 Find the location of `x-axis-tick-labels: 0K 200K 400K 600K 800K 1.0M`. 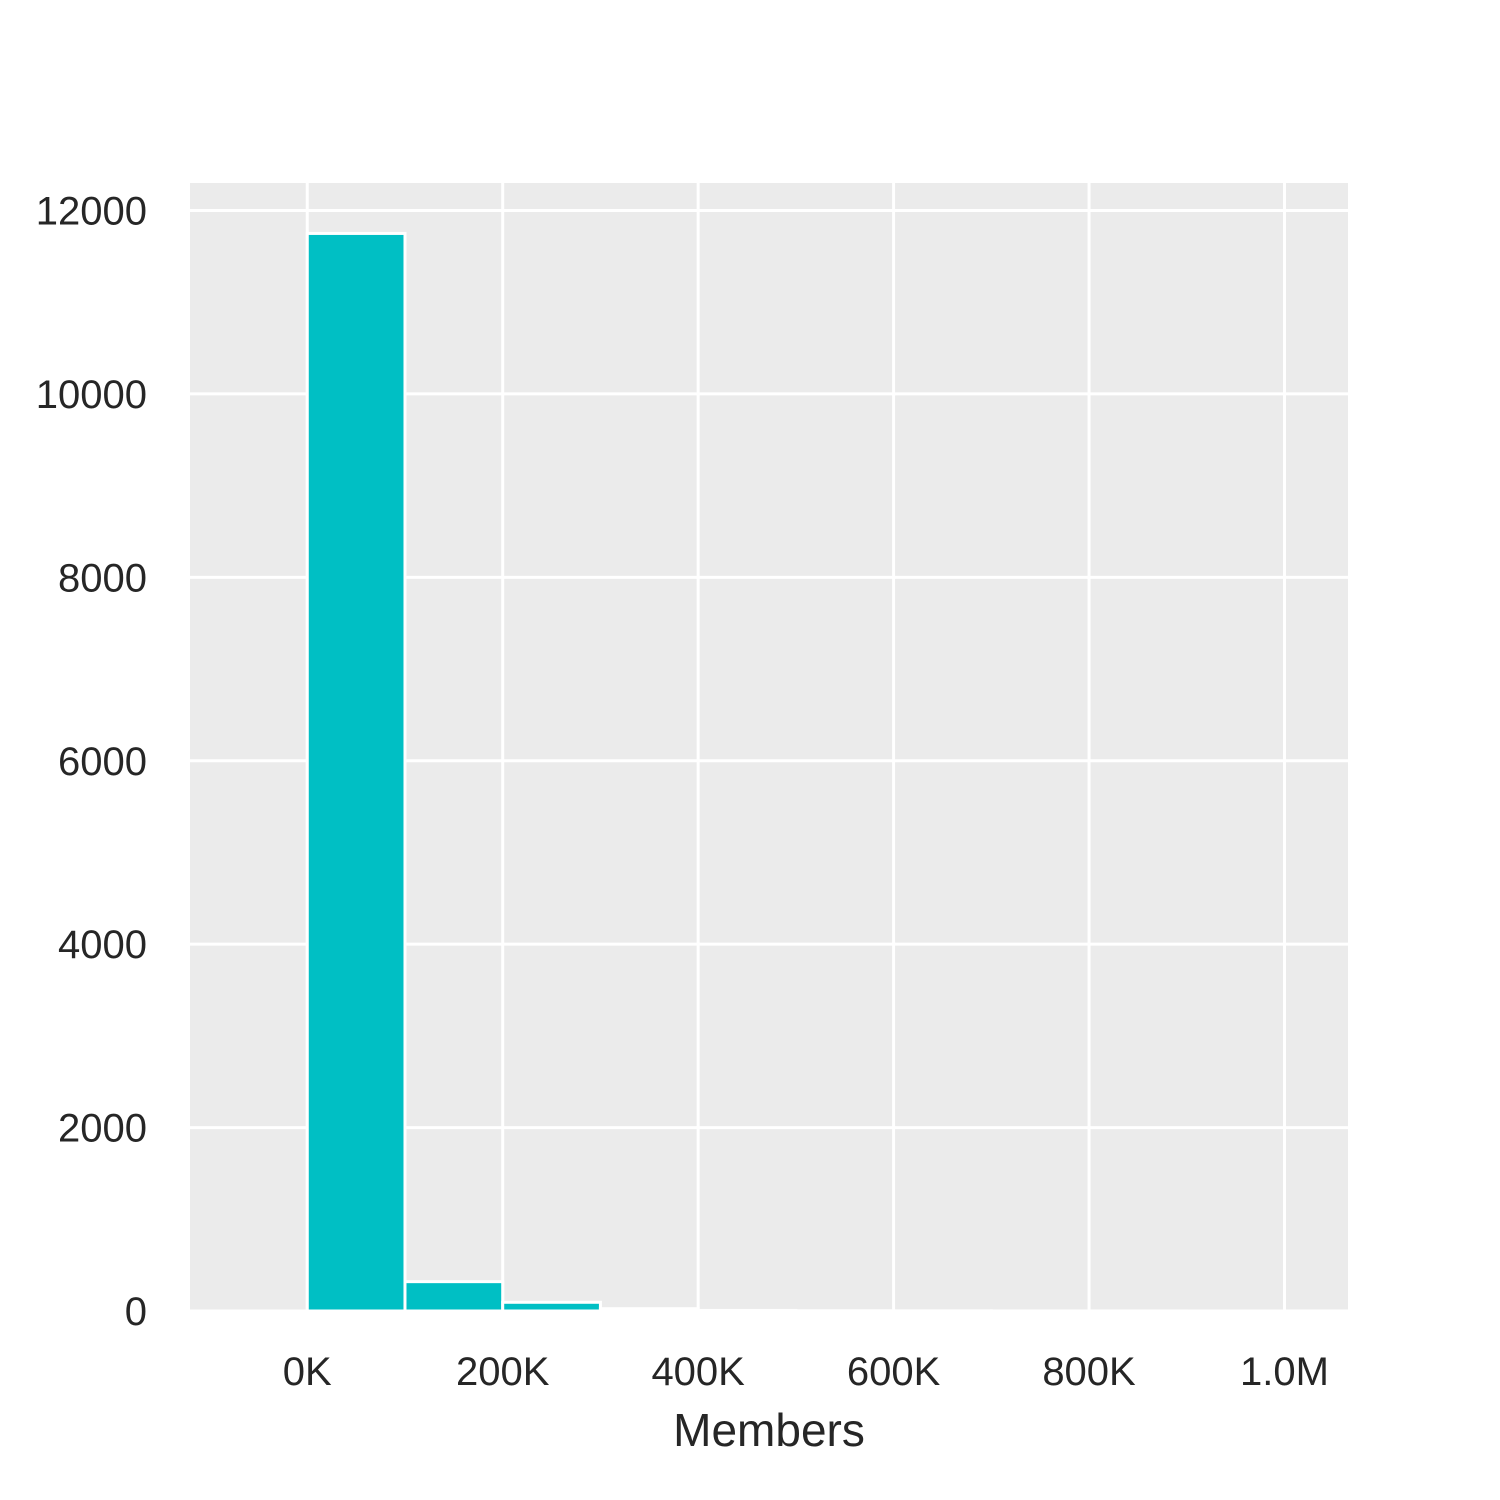

x-axis-tick-labels: 0K 200K 400K 600K 800K 1.0M is located at coordinates (806, 1372).